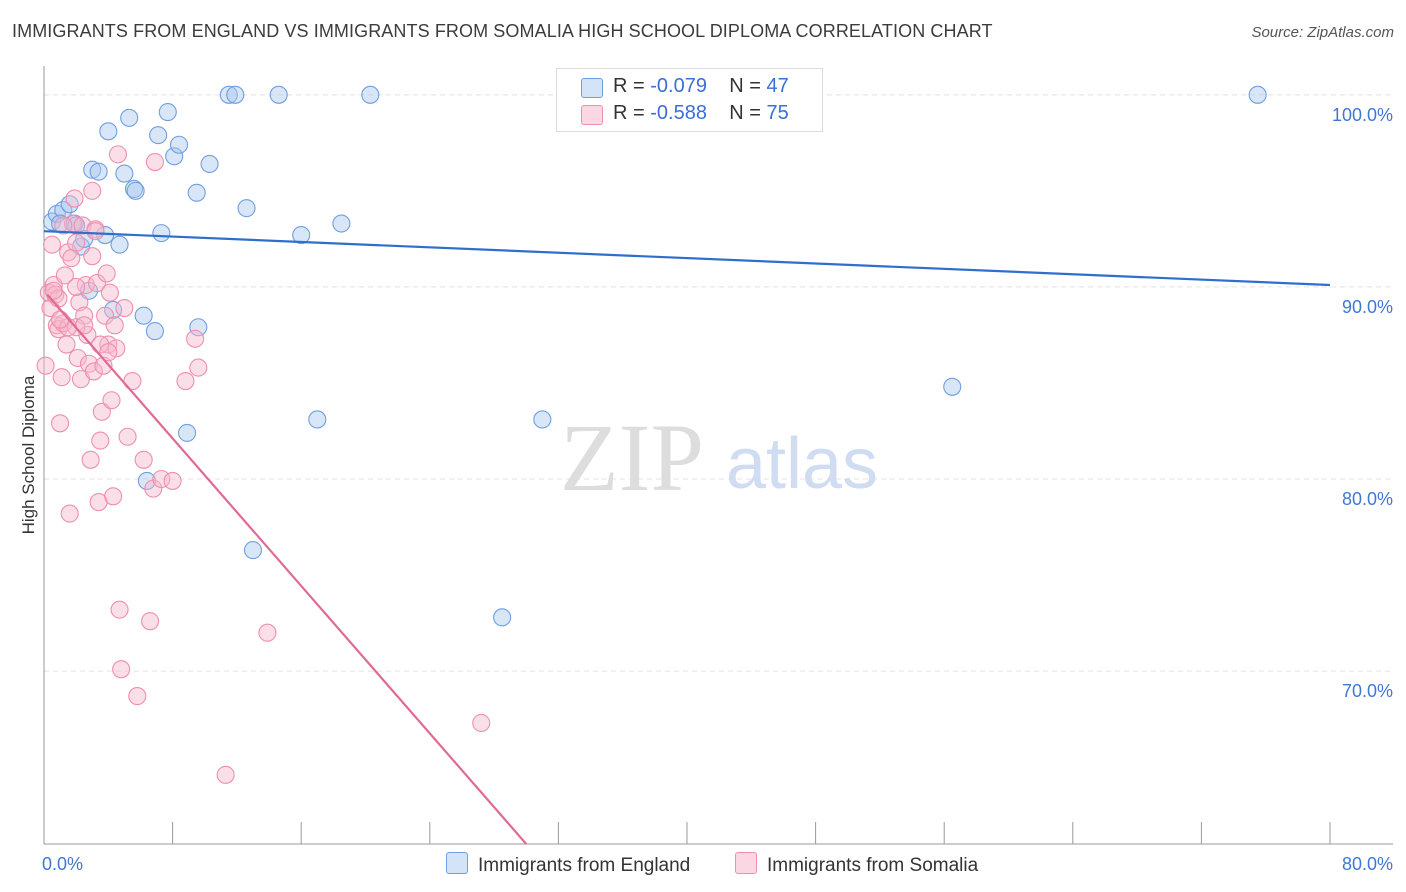 The height and width of the screenshot is (892, 1406). Describe the element at coordinates (568, 864) in the screenshot. I see `legend-item-england: Immigrants from England` at that location.